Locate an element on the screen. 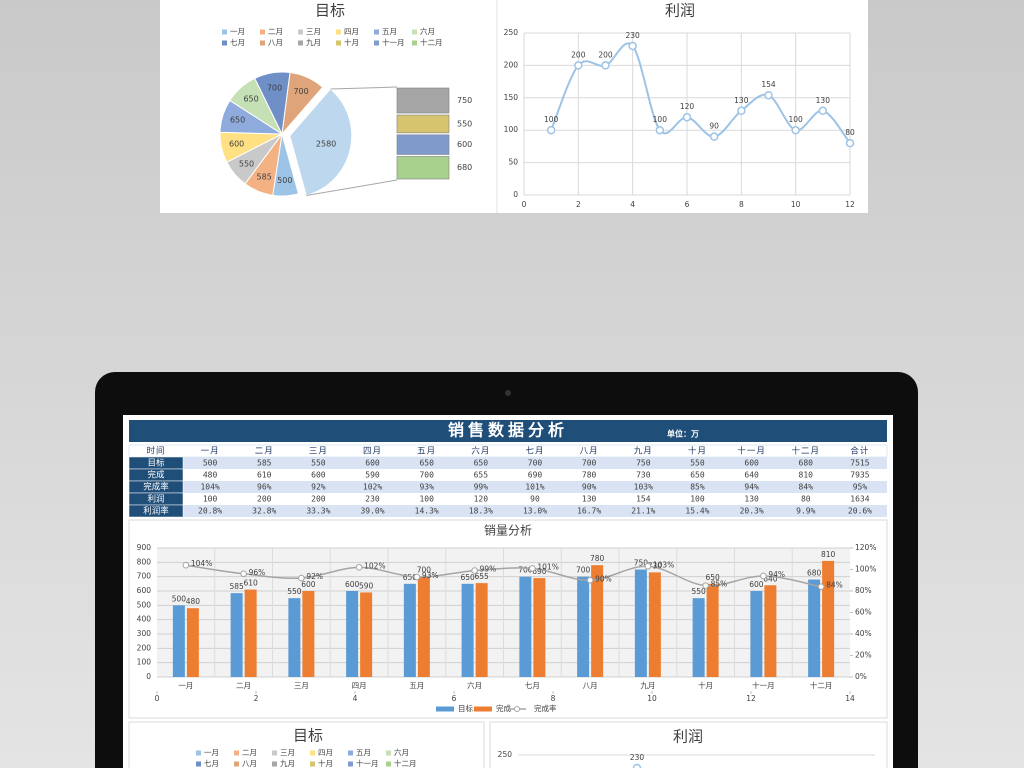 The image size is (1024, 768). table-header-cell: 三月 is located at coordinates (318, 452).